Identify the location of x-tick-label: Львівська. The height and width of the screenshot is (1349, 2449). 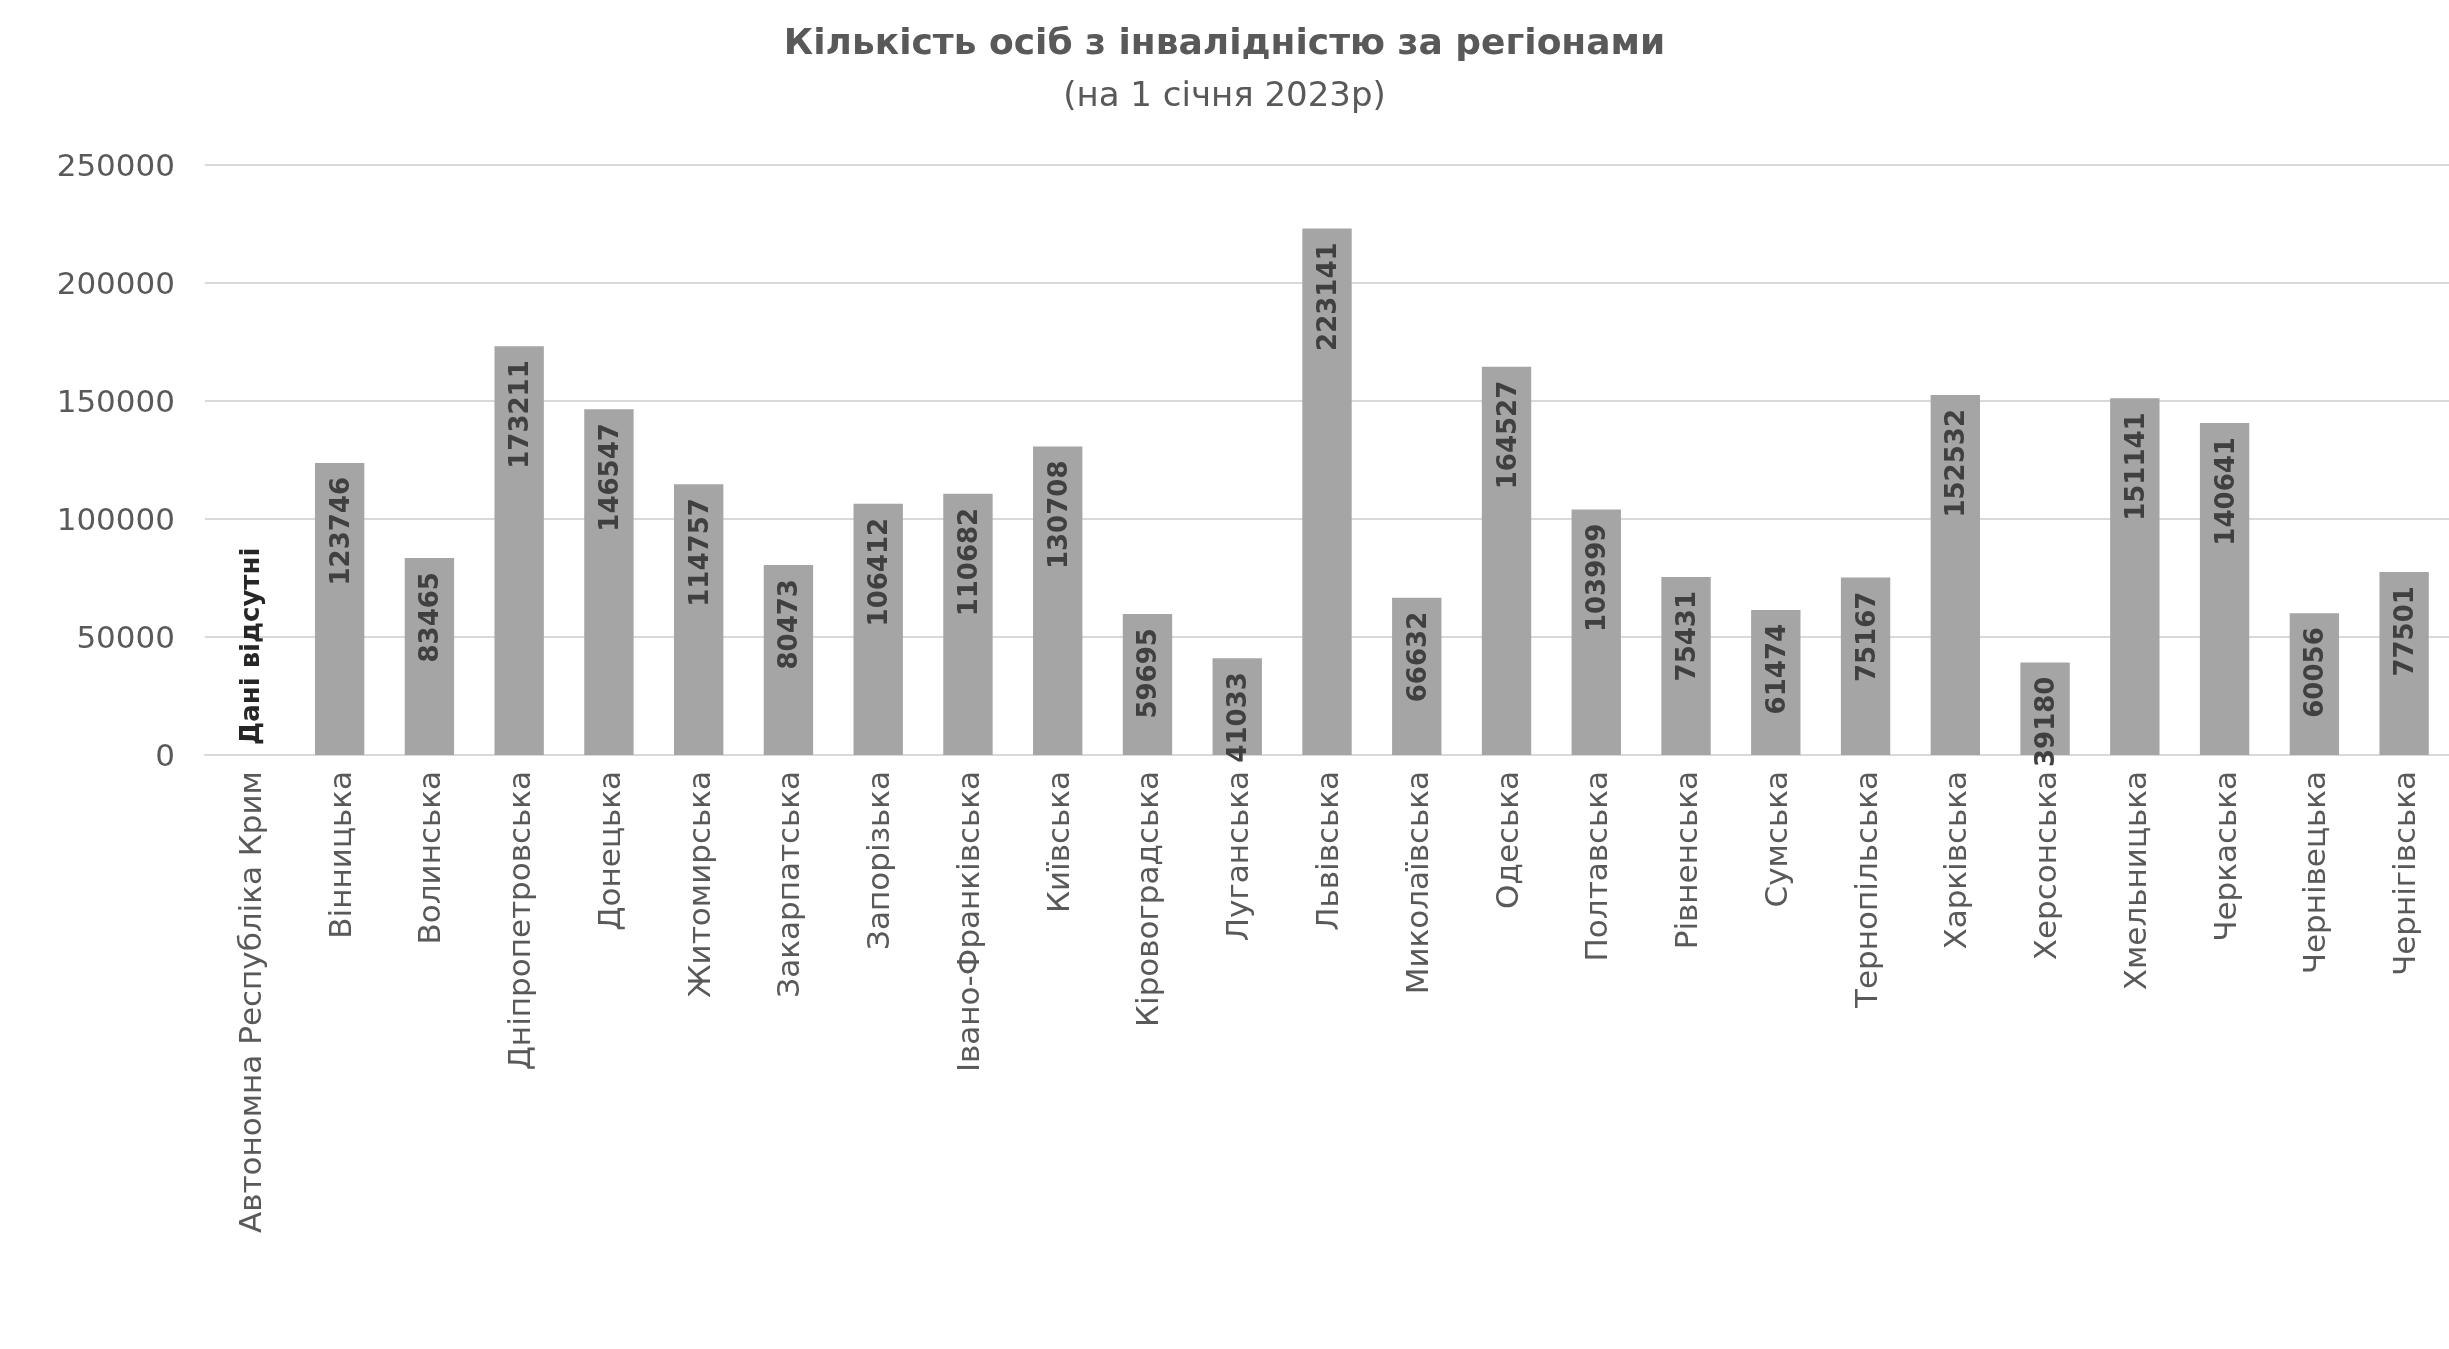
(1327, 851).